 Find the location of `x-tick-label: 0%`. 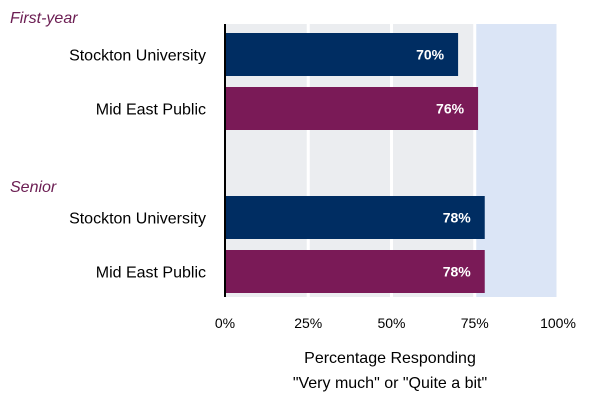

x-tick-label: 0% is located at coordinates (225, 323).